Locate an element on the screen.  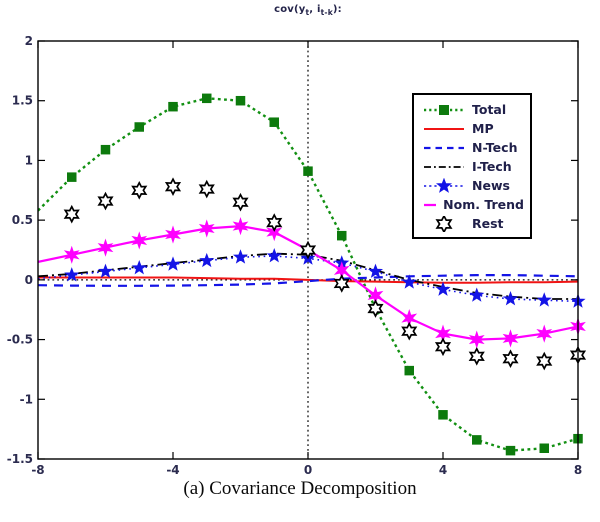
series-i-tech-line is located at coordinates (308, 276).